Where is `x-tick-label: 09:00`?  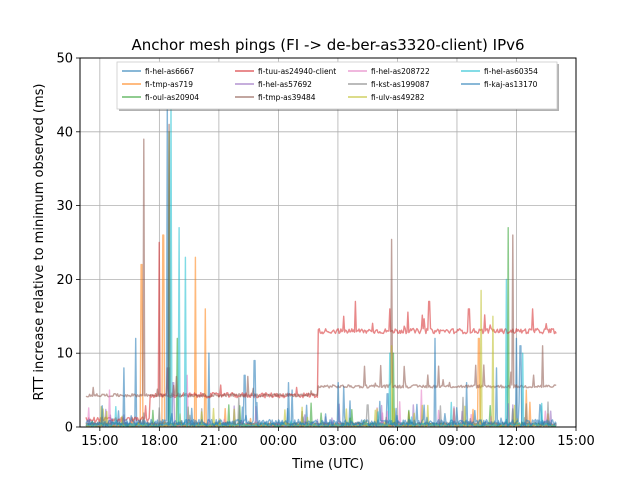 x-tick-label: 09:00 is located at coordinates (456, 441).